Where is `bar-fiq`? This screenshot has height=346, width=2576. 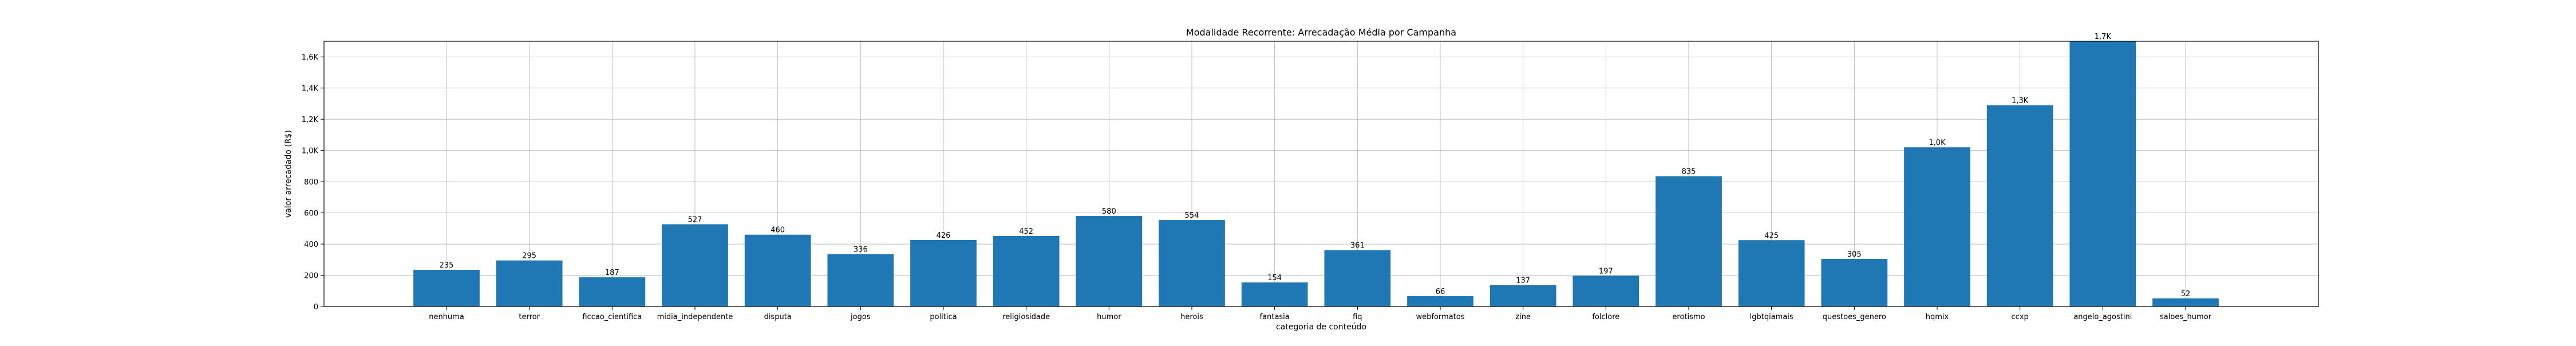 bar-fiq is located at coordinates (1357, 278).